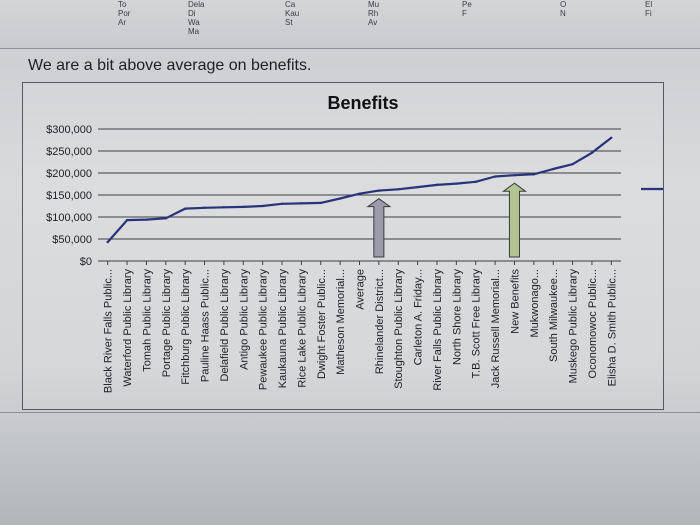 The image size is (700, 525). I want to click on table-fragment-column: Pe F, so click(492, 24).